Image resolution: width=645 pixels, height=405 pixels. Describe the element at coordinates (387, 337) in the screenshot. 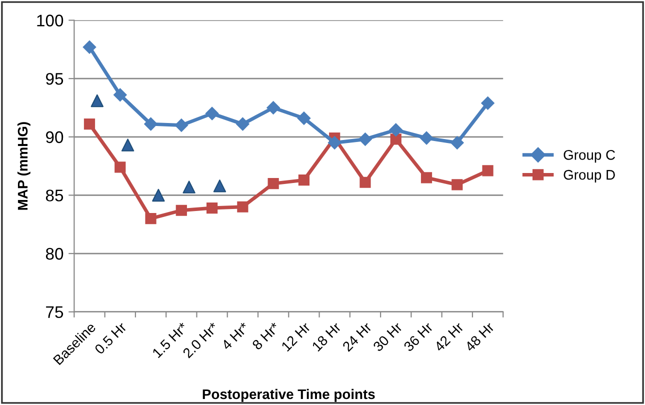

I see `x-tick-label: 30 Hr` at that location.